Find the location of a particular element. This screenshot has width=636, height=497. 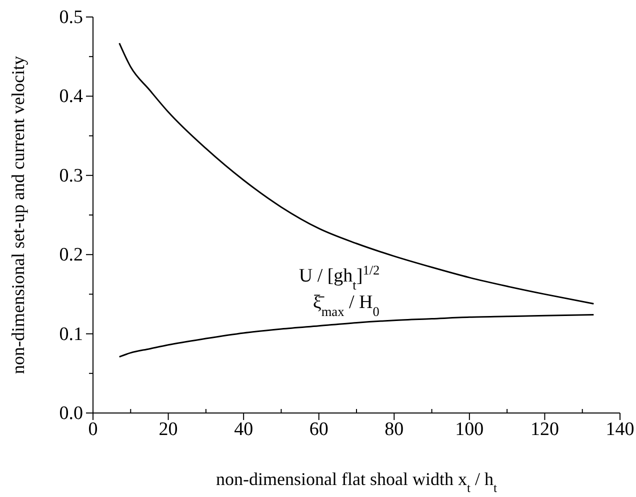

y-tick-label: 0.1 is located at coordinates (71, 334).